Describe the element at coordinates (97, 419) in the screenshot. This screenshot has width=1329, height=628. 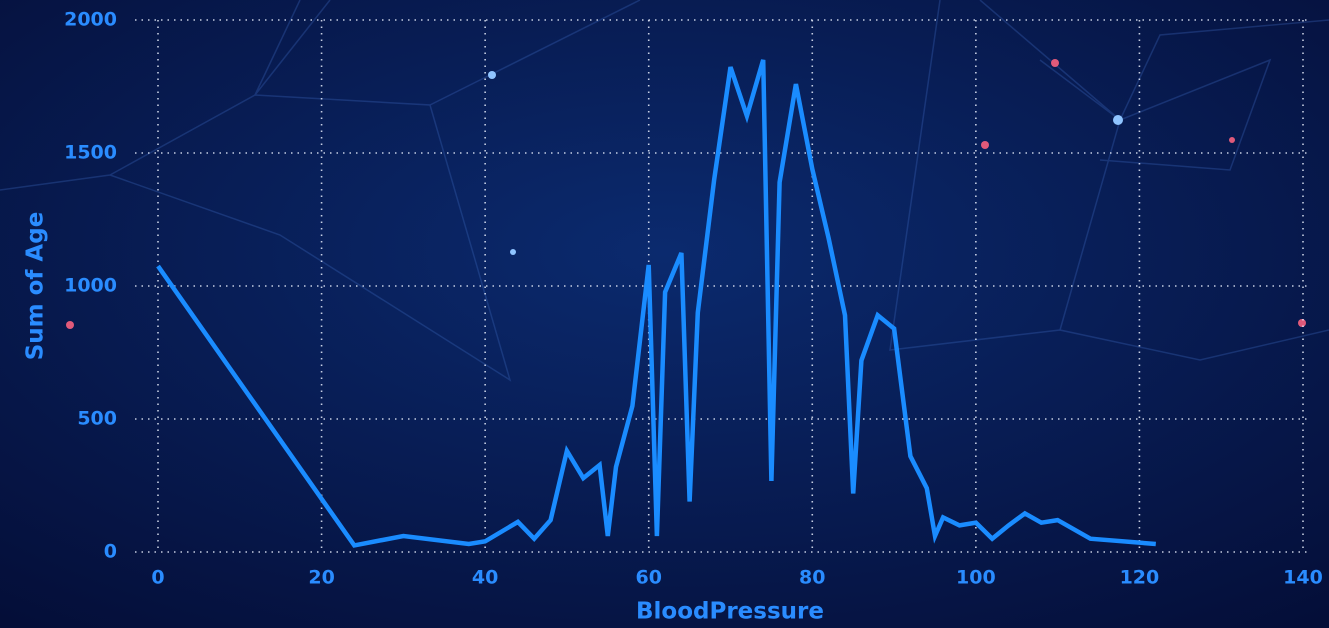
I see `y-tick-label: 500` at that location.